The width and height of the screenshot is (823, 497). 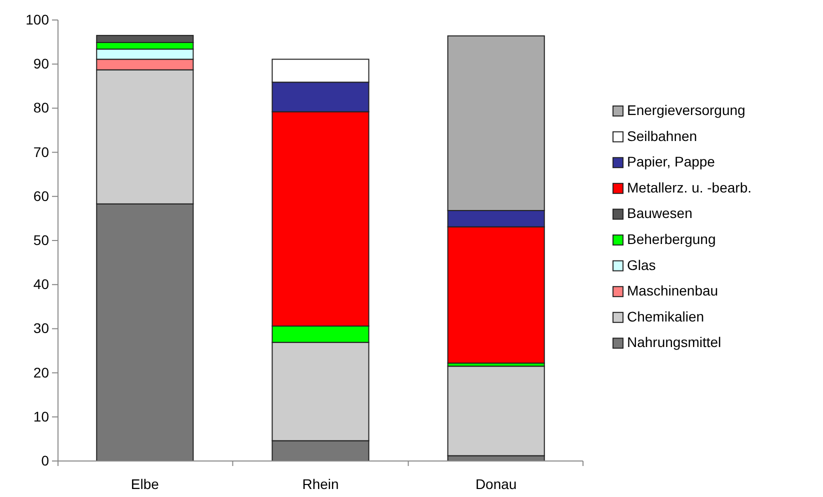 I want to click on x-tick-label: Donau, so click(x=496, y=484).